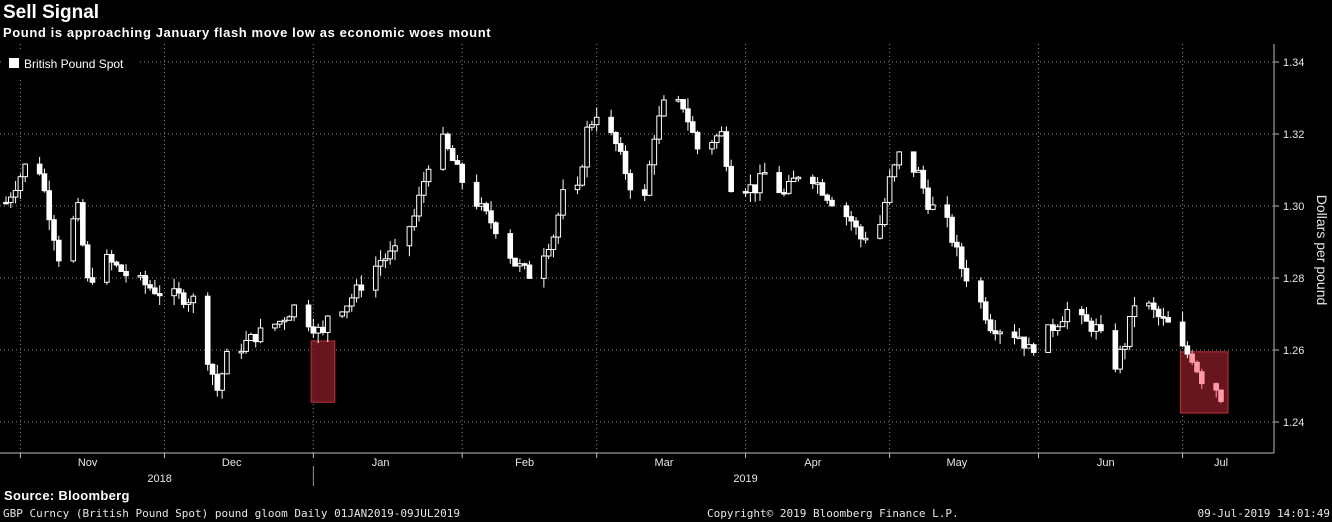  I want to click on footer-copyright: Copyright© 2019 Bloomberg Finance L.P., so click(833, 513).